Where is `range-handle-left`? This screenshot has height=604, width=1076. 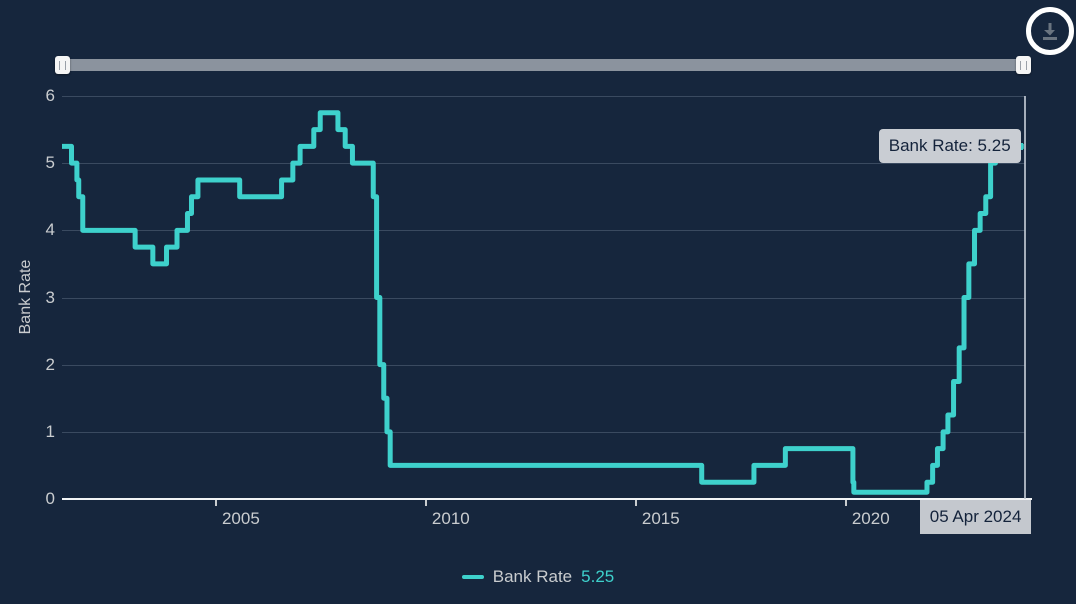
range-handle-left is located at coordinates (62, 65).